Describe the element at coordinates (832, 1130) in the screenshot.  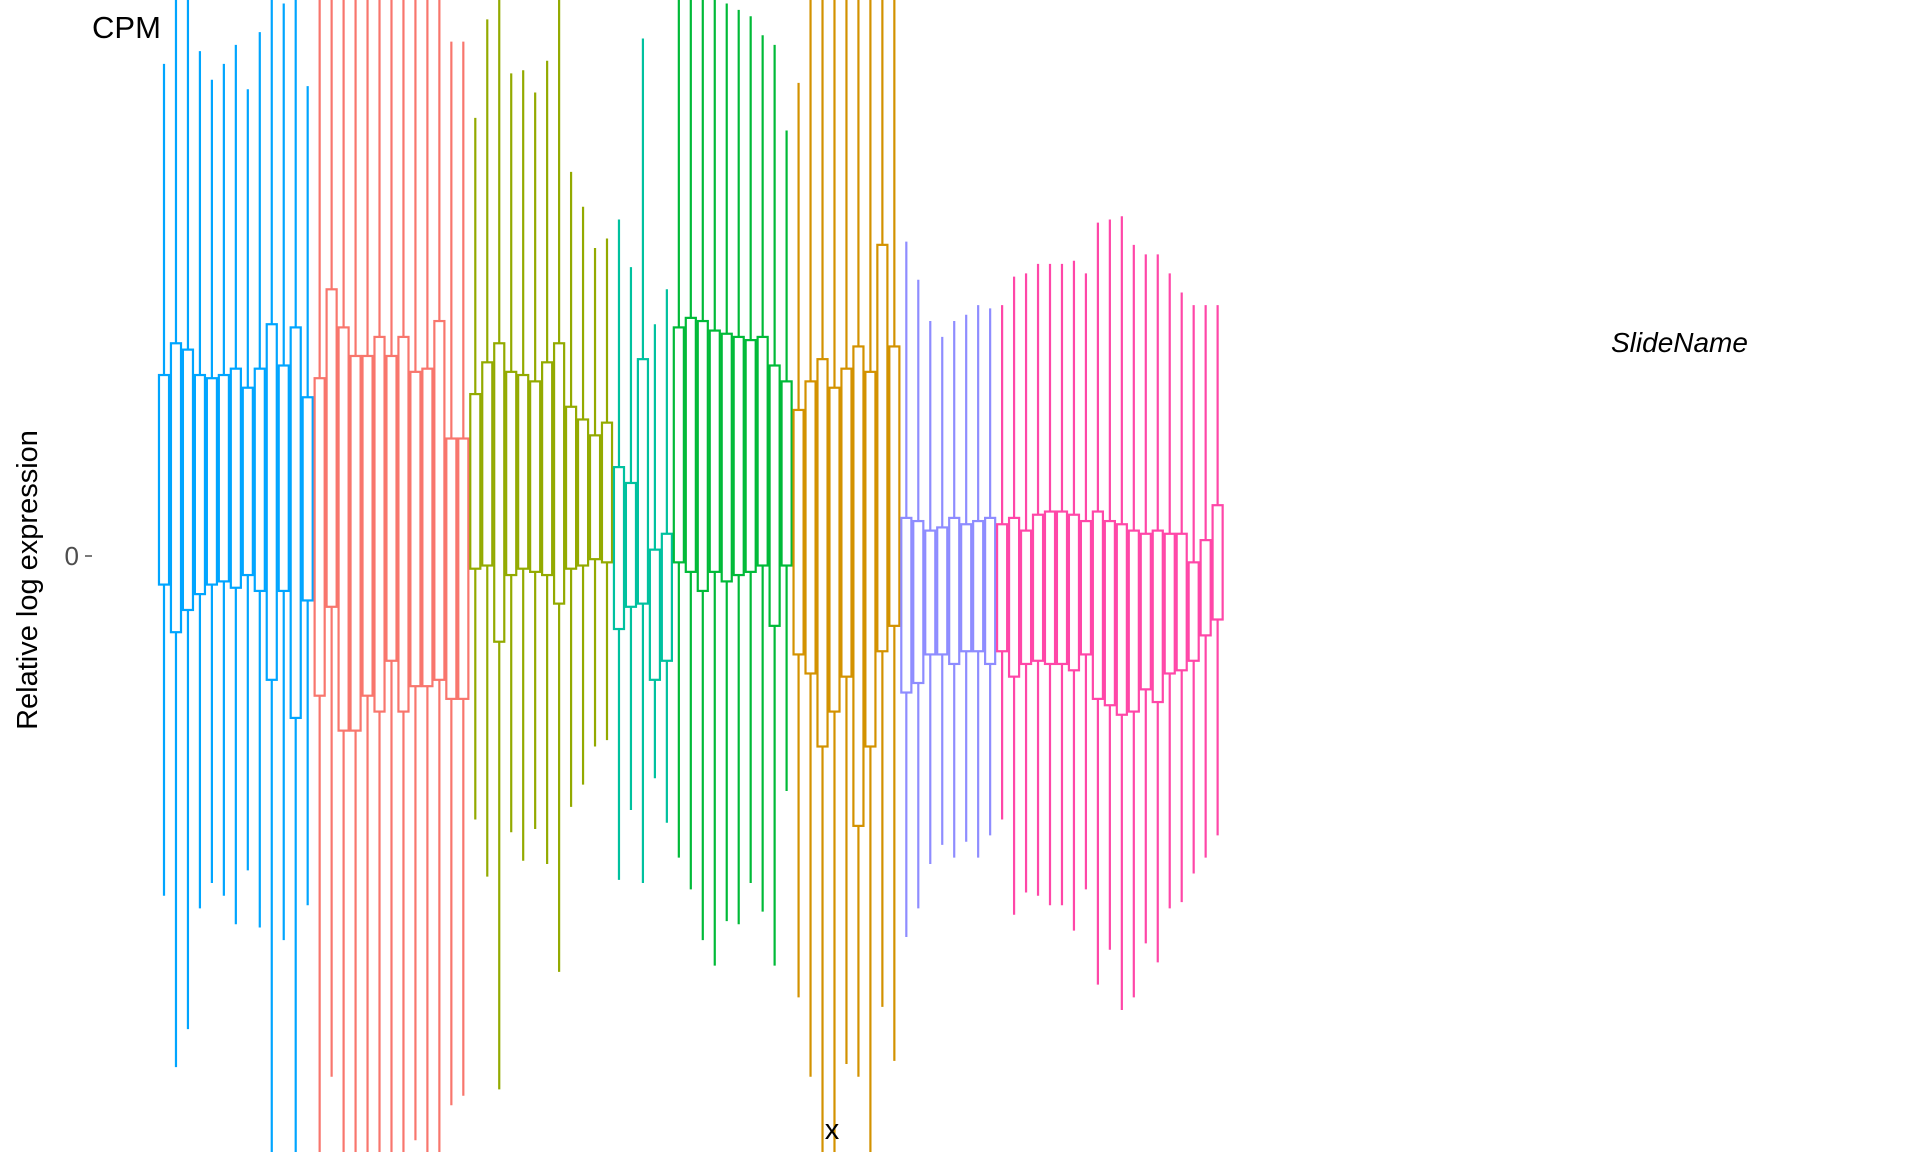
I see `x-axis-label: x` at that location.